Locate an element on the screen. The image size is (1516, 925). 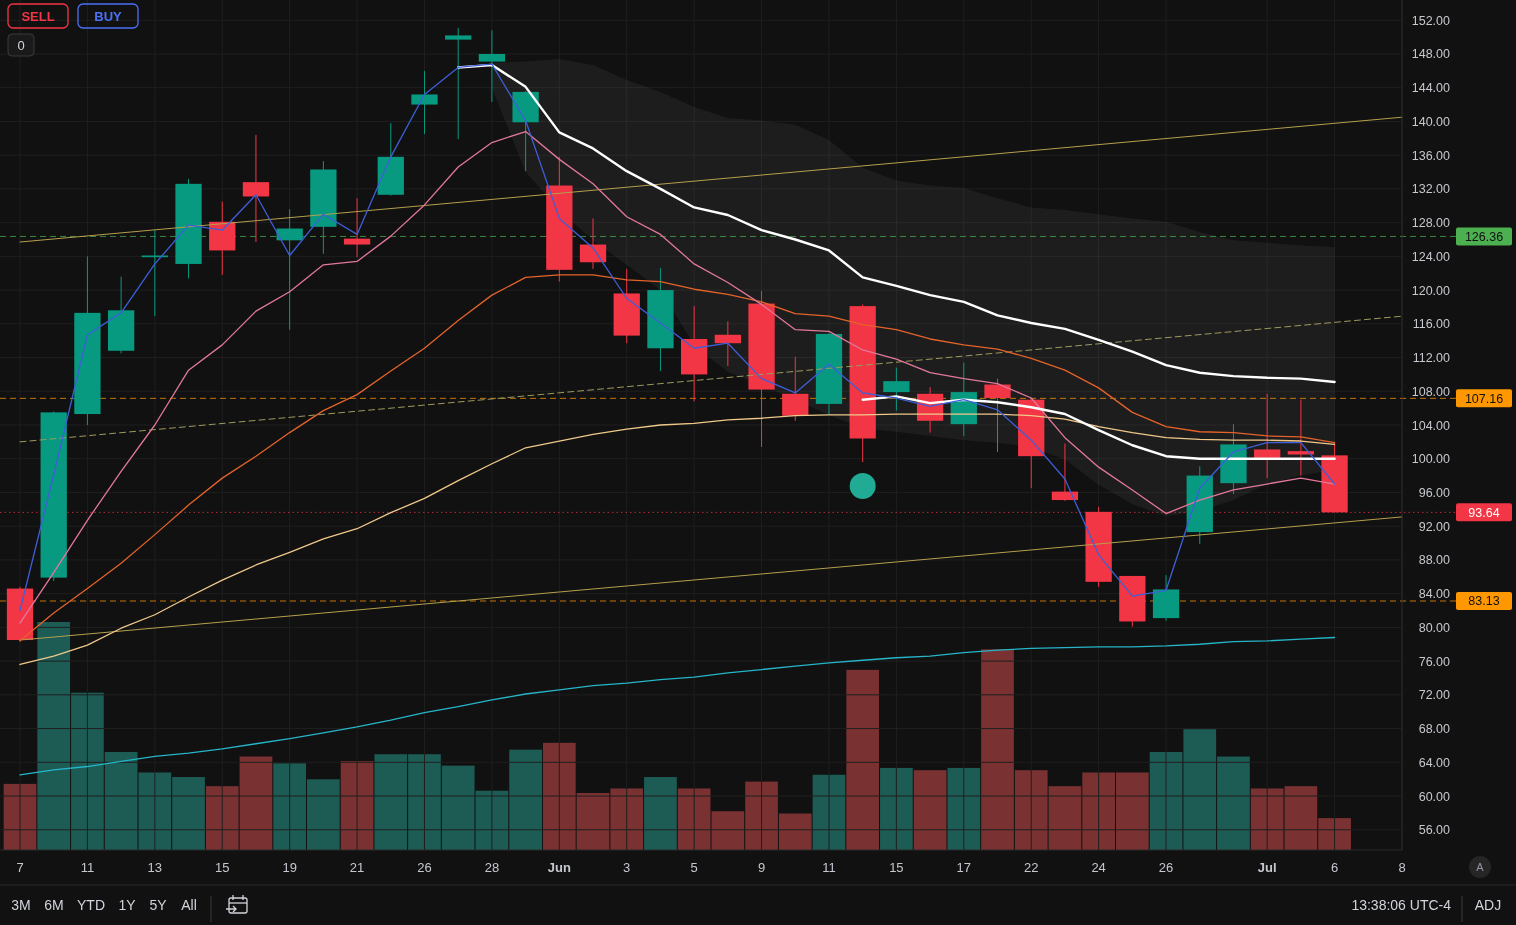
annotation: BUY is located at coordinates (108, 16).